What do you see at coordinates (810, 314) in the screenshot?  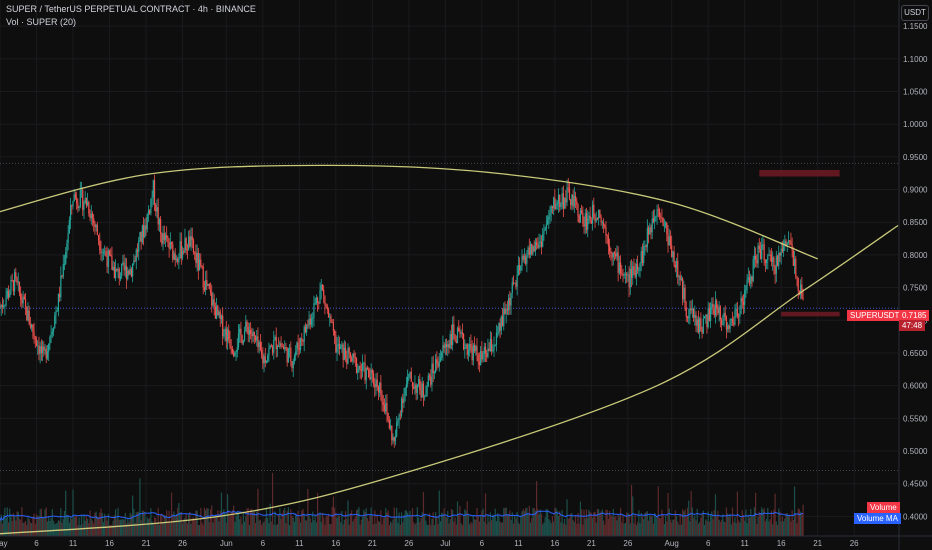 I see `supply-zone` at bounding box center [810, 314].